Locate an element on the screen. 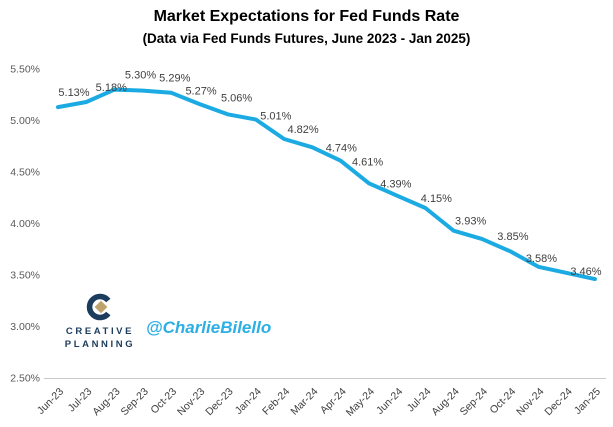  y-axis-label: 3.50% is located at coordinates (25, 276).